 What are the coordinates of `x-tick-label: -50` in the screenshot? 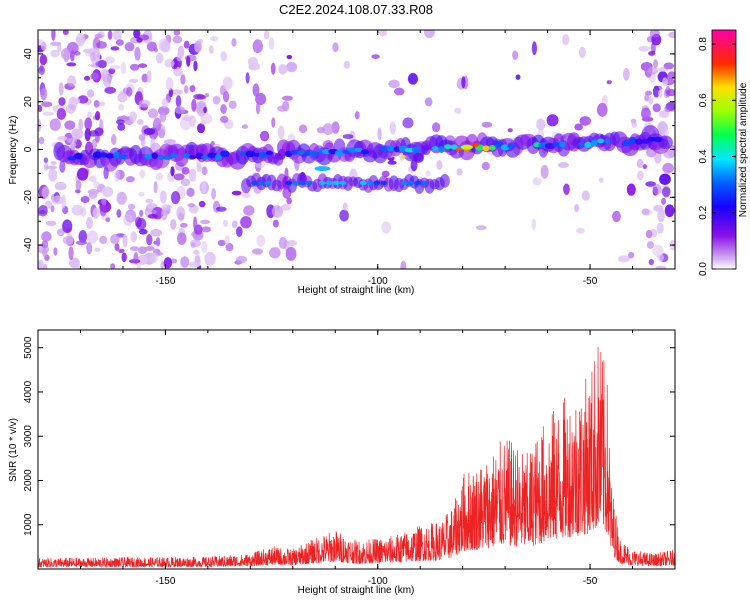 It's located at (590, 281).